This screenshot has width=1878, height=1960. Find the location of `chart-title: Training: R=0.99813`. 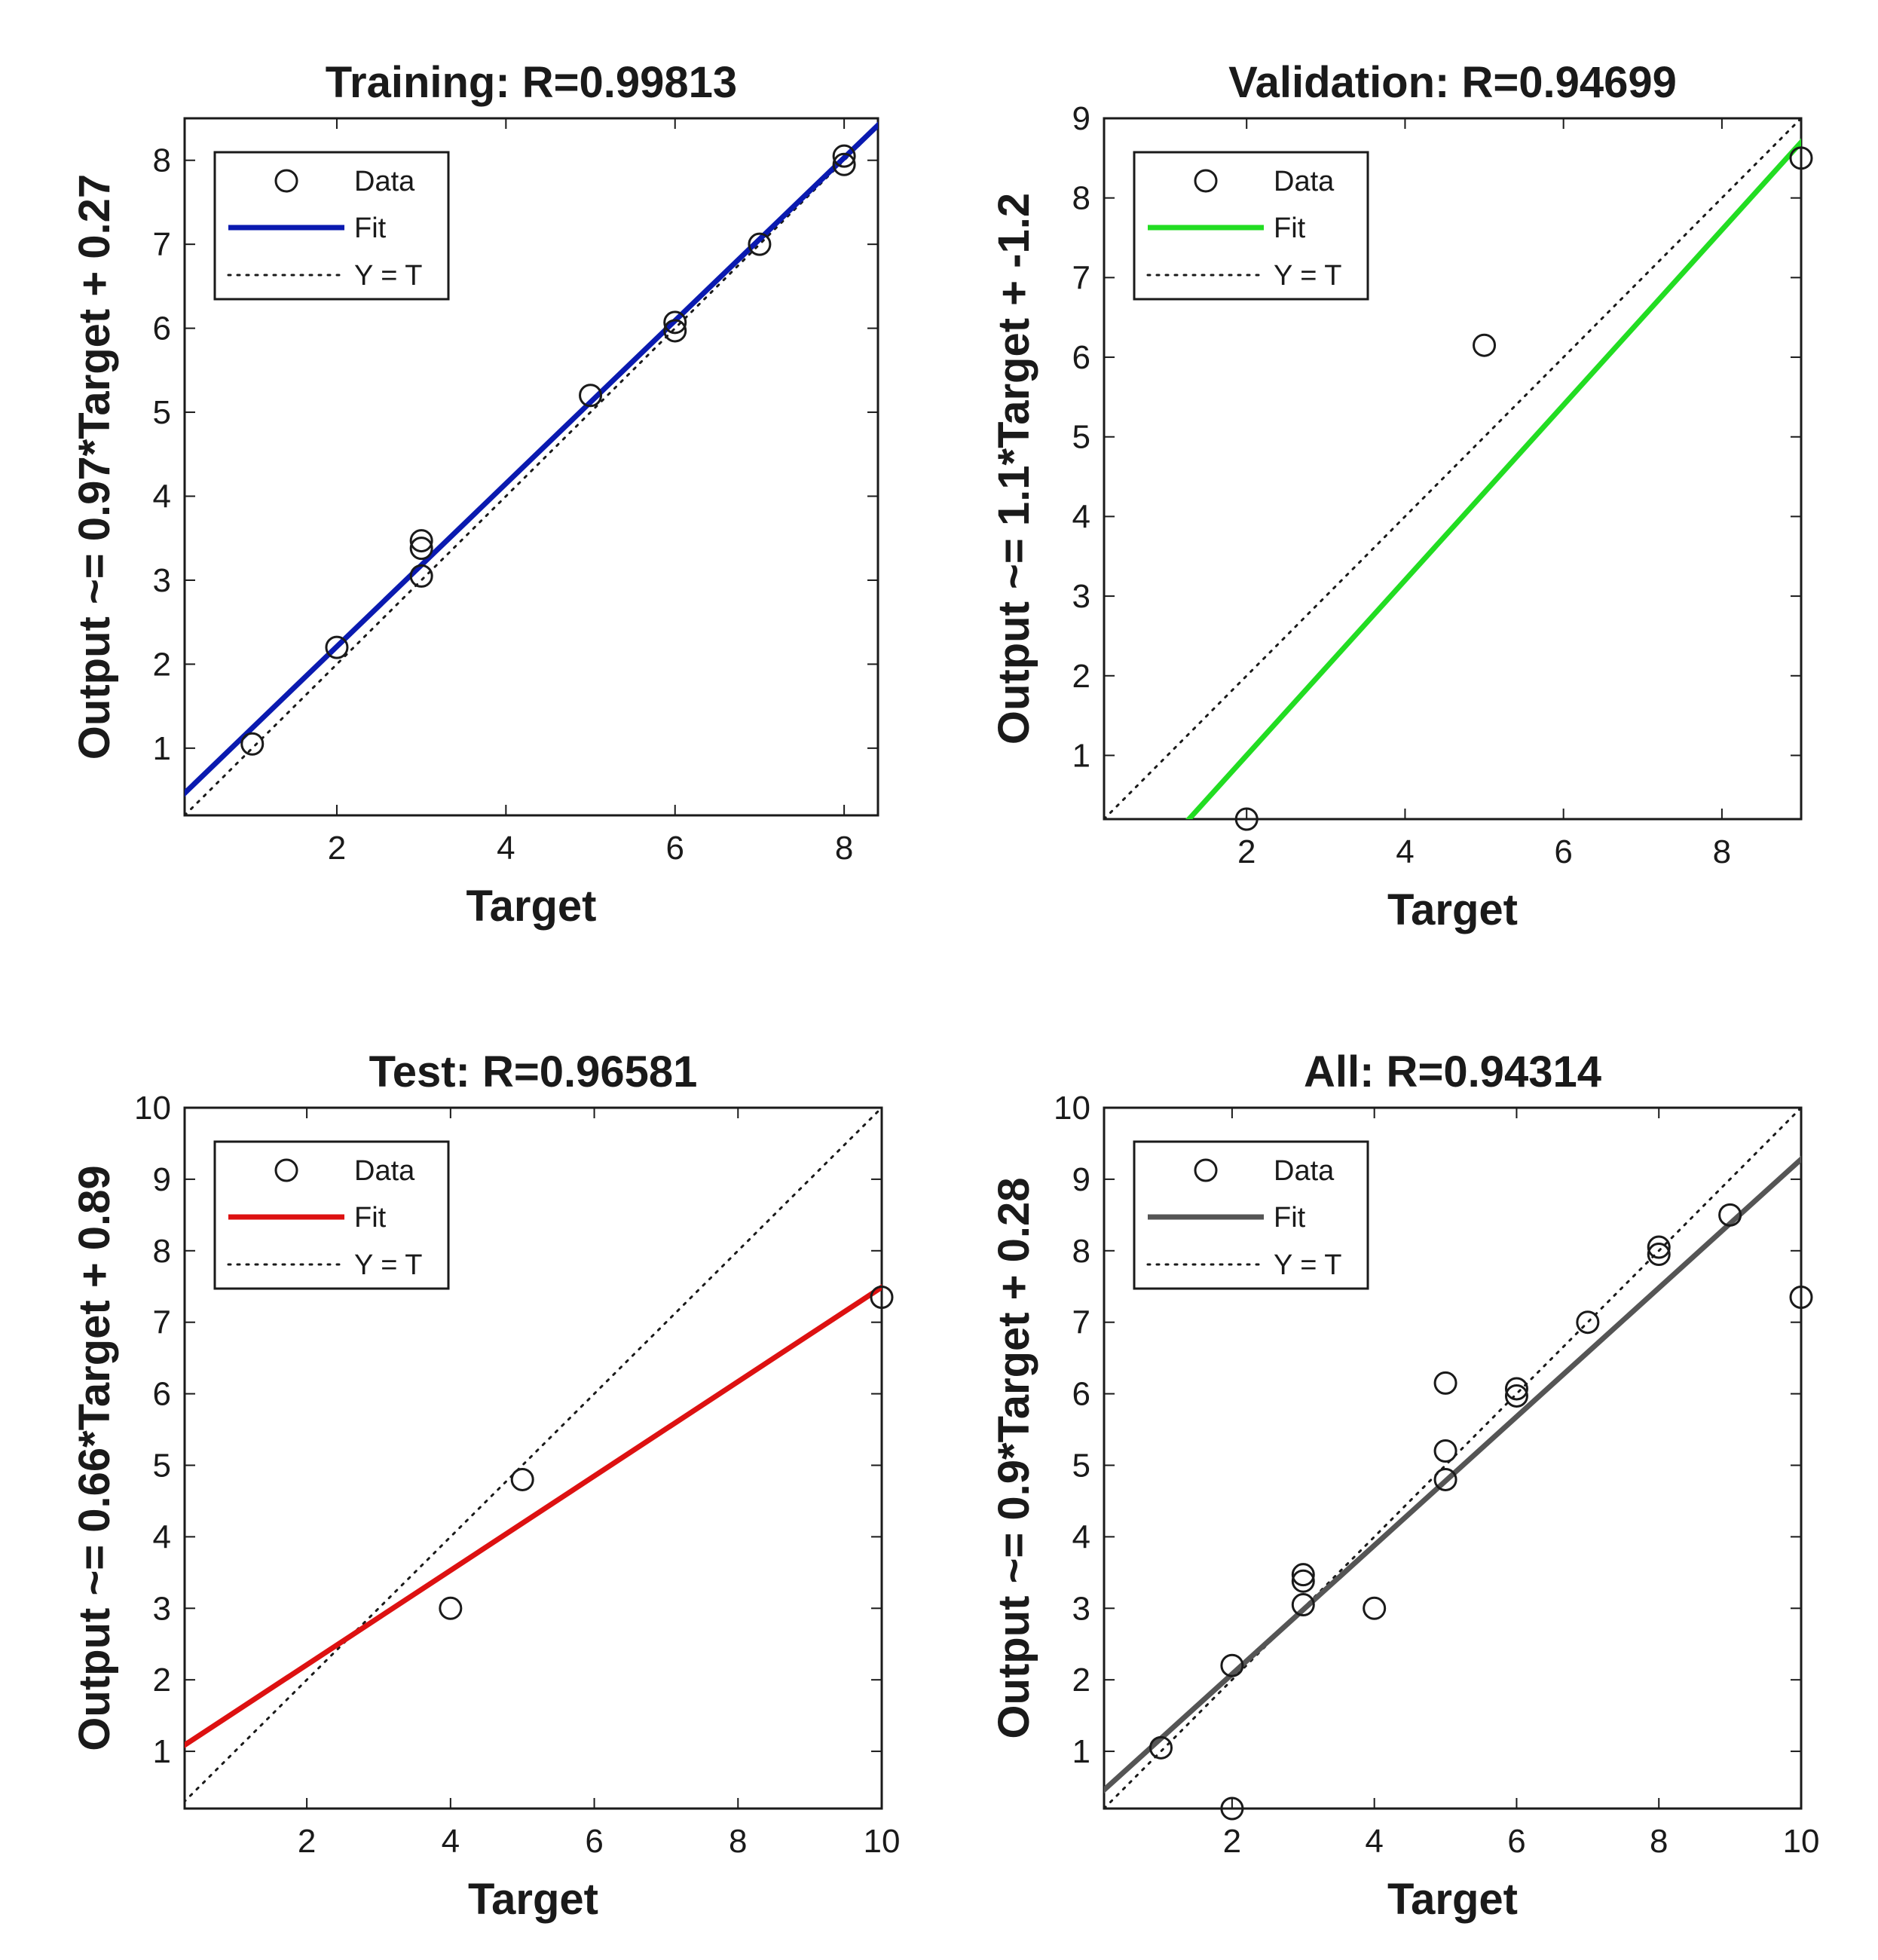

chart-title: Training: R=0.99813 is located at coordinates (531, 82).